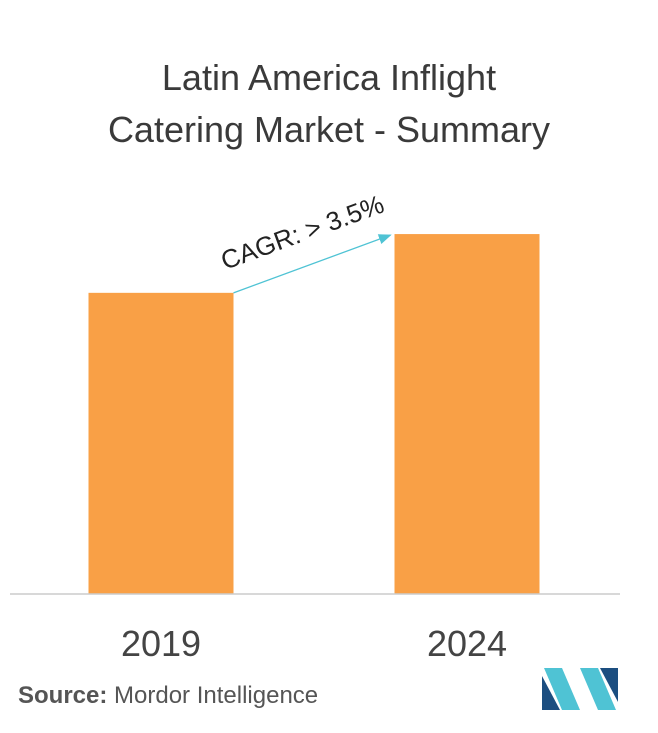 The width and height of the screenshot is (658, 733). Describe the element at coordinates (329, 77) in the screenshot. I see `chart-title-line-1: Latin America Inflight` at that location.